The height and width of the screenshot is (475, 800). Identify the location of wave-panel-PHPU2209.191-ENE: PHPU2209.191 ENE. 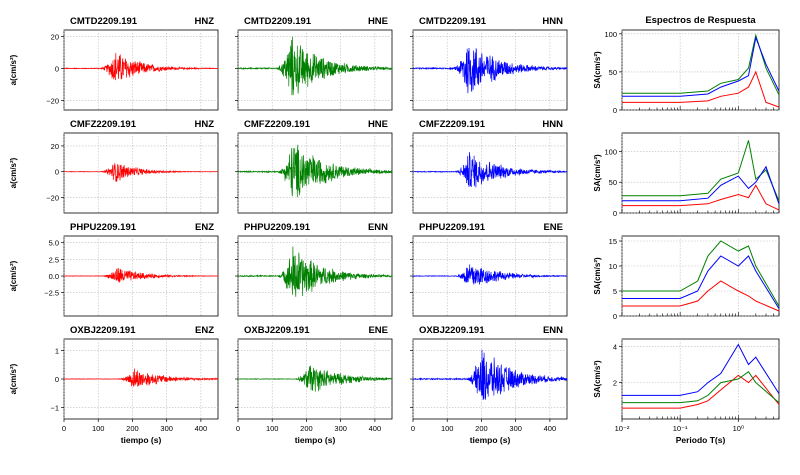
(489, 269).